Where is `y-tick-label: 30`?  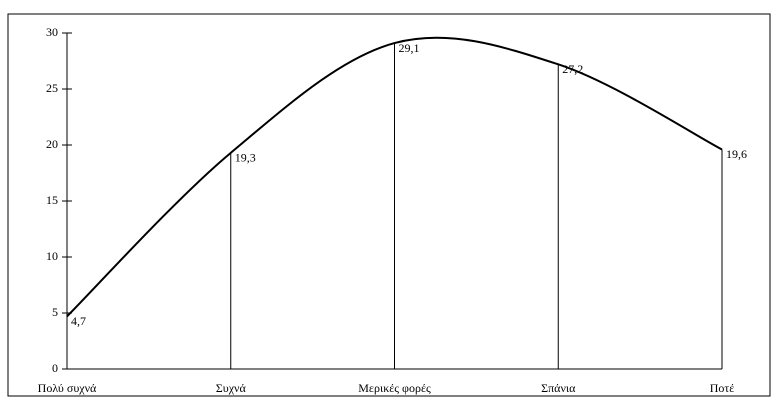
y-tick-label: 30 is located at coordinates (52, 32).